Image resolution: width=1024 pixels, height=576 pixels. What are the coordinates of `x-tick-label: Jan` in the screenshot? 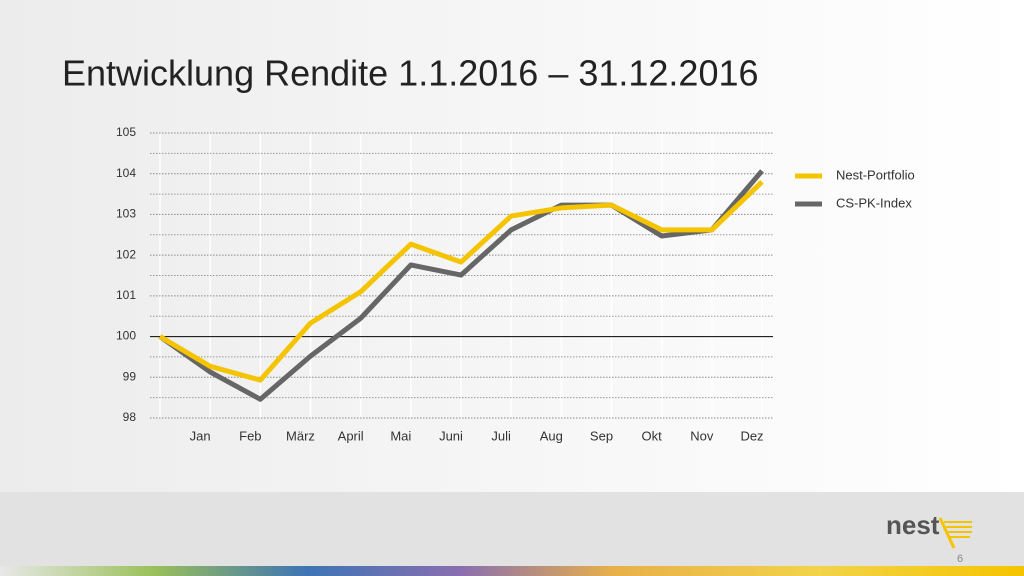 It's located at (200, 435).